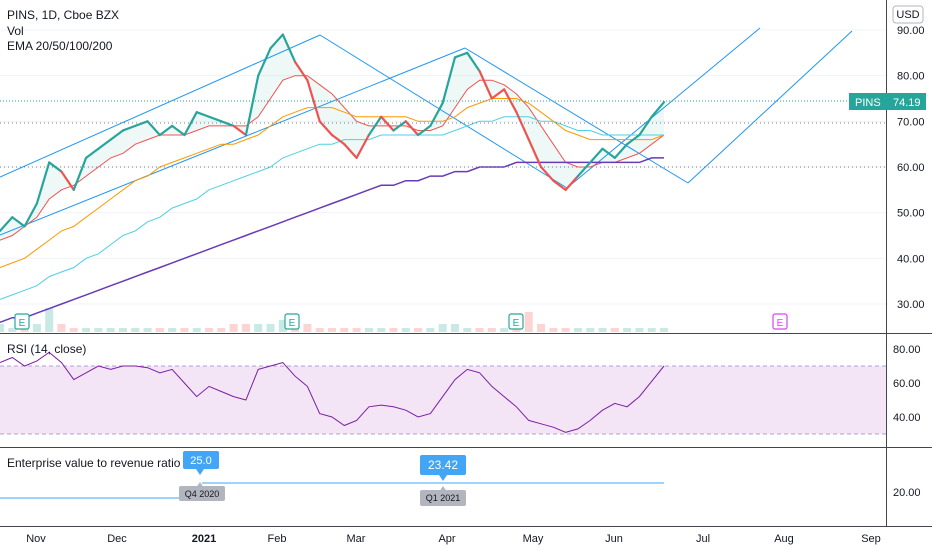  What do you see at coordinates (871, 539) in the screenshot?
I see `time-axis-label: Sep` at bounding box center [871, 539].